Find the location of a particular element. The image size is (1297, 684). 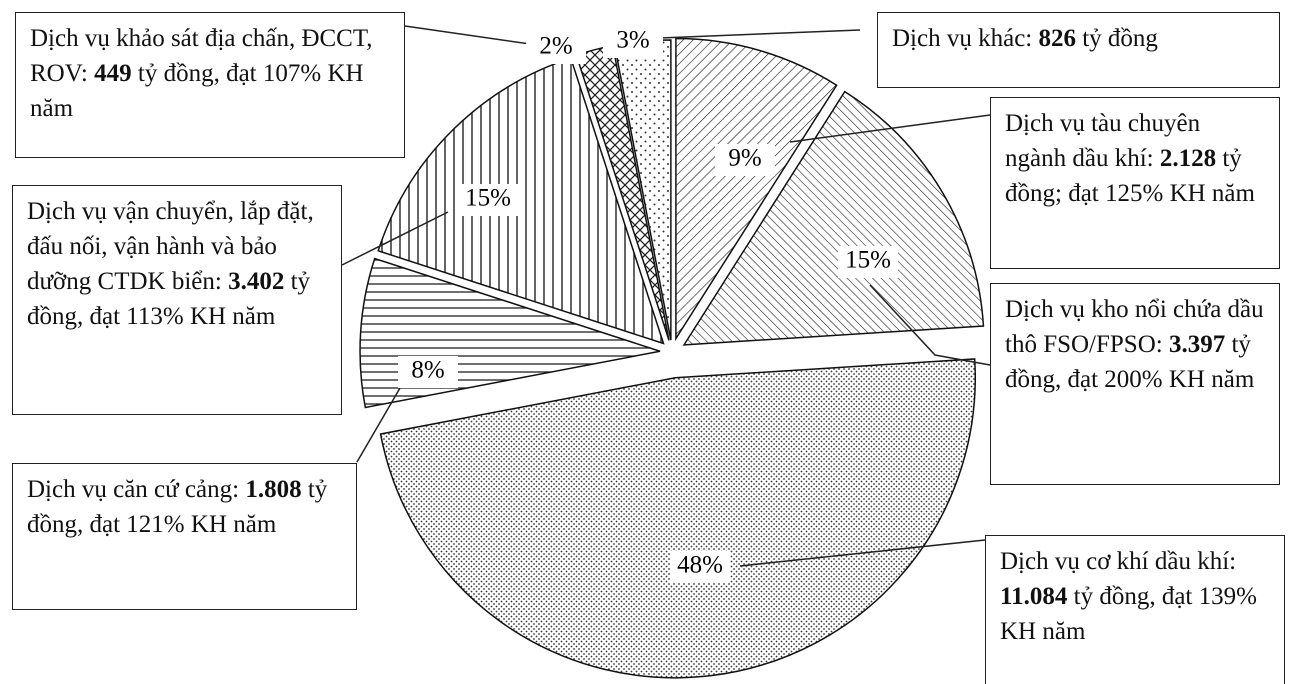

callout-name: Dịch vụ tàu chuyên ngành dầu khí: is located at coordinates (1103, 141).